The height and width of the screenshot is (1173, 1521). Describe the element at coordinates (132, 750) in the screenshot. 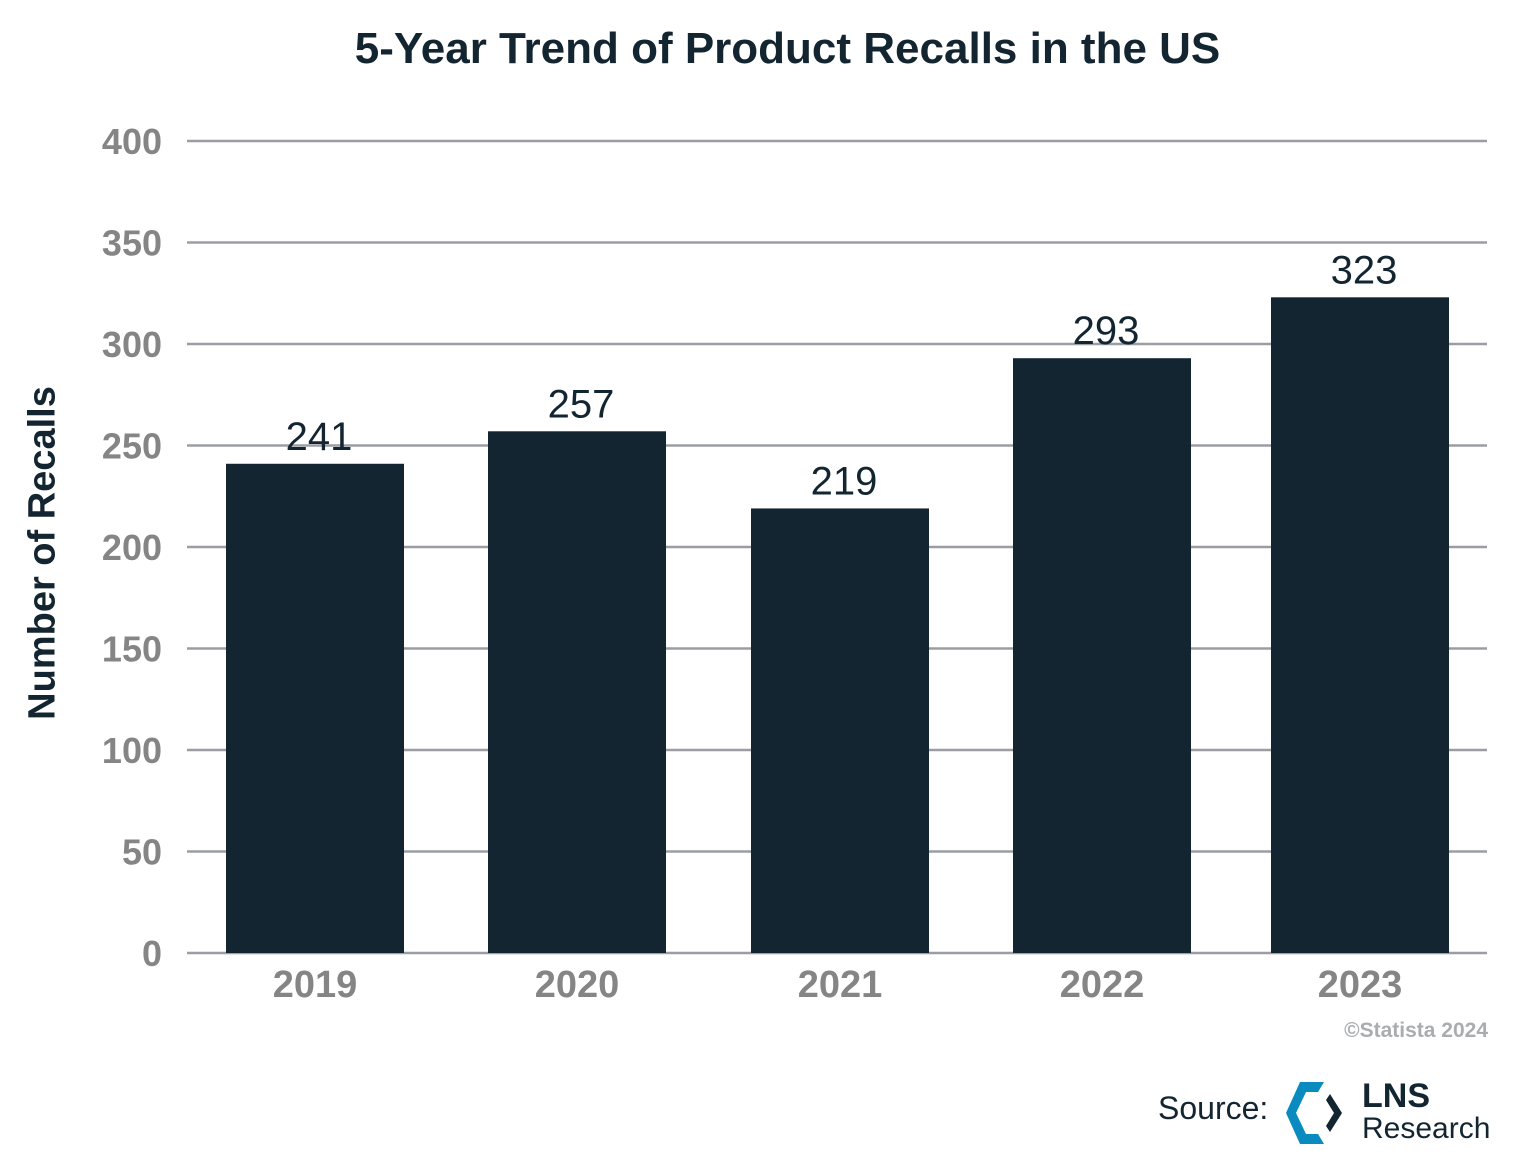

I see `y-tick-label: 100` at that location.